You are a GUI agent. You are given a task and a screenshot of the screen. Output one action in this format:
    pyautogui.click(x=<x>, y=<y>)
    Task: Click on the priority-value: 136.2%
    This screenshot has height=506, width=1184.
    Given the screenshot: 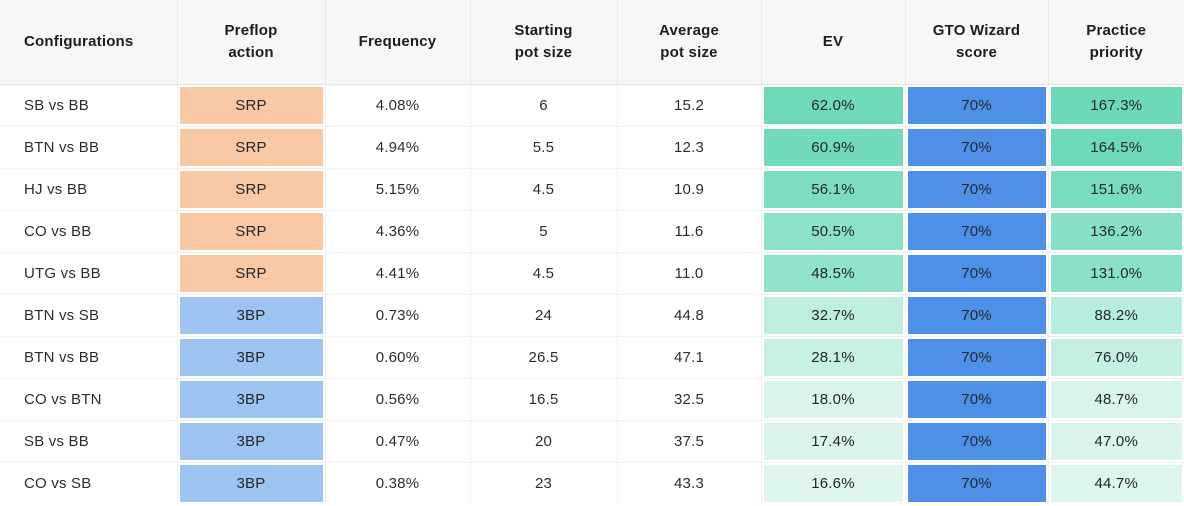 What is the action you would take?
    pyautogui.click(x=1116, y=231)
    